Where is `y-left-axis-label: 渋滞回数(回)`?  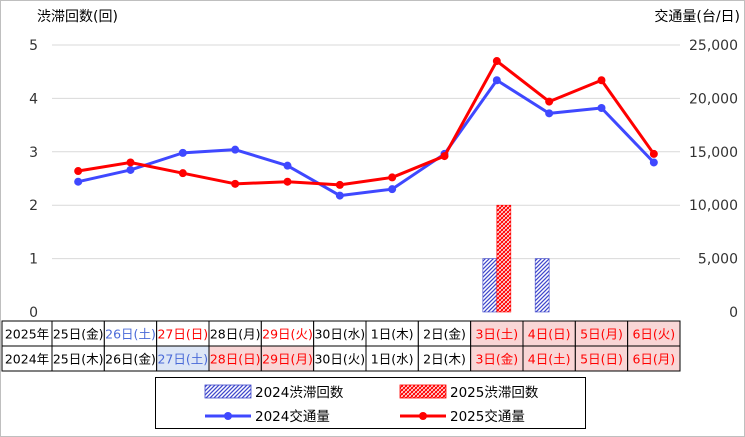
y-left-axis-label: 渋滞回数(回) is located at coordinates (77, 17).